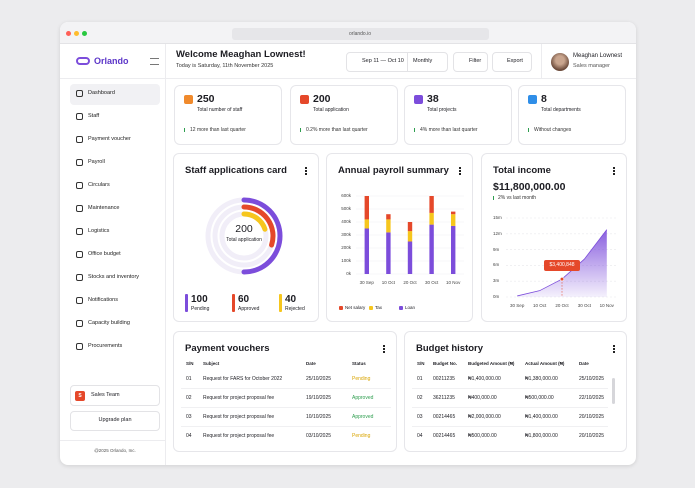 The width and height of the screenshot is (695, 488). Describe the element at coordinates (99, 185) in the screenshot. I see `nav-item: Circulars` at that location.